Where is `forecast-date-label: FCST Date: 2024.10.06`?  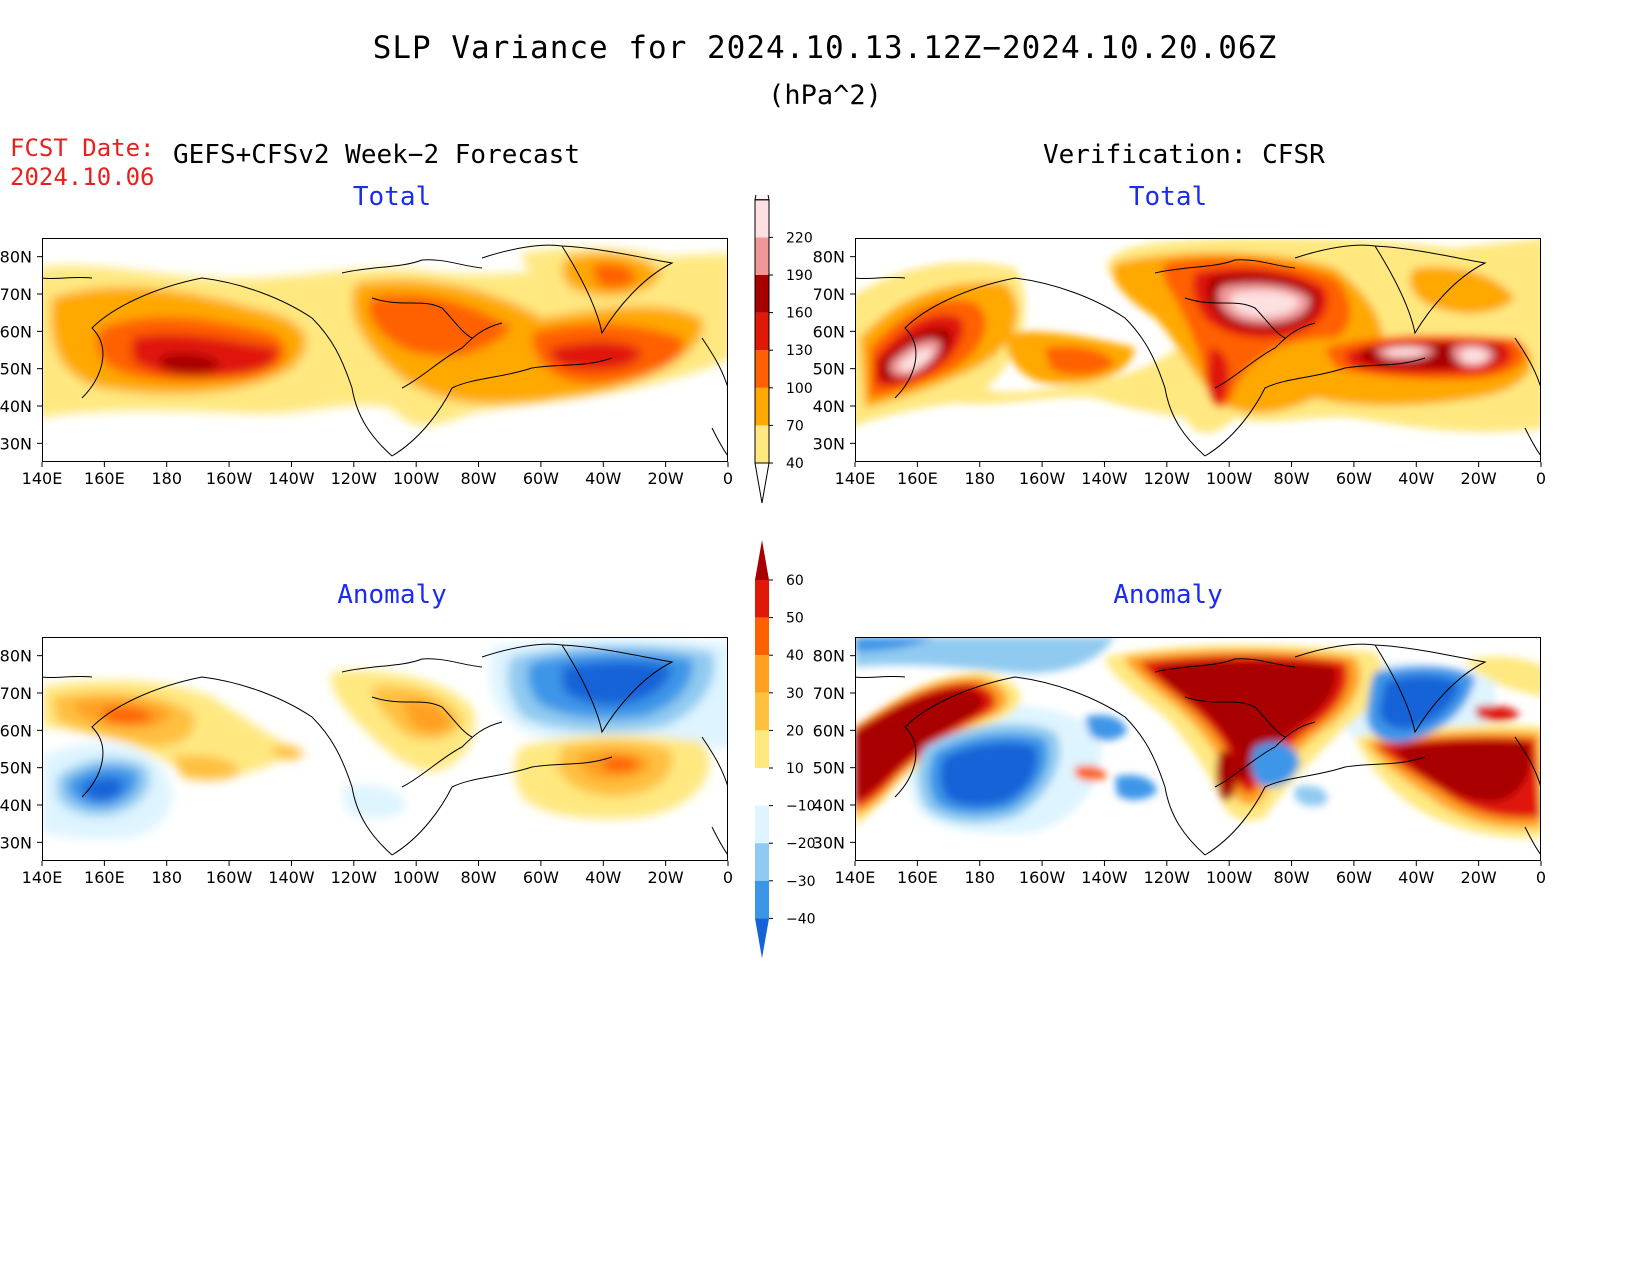
forecast-date-label: FCST Date: 2024.10.06 is located at coordinates (82, 163).